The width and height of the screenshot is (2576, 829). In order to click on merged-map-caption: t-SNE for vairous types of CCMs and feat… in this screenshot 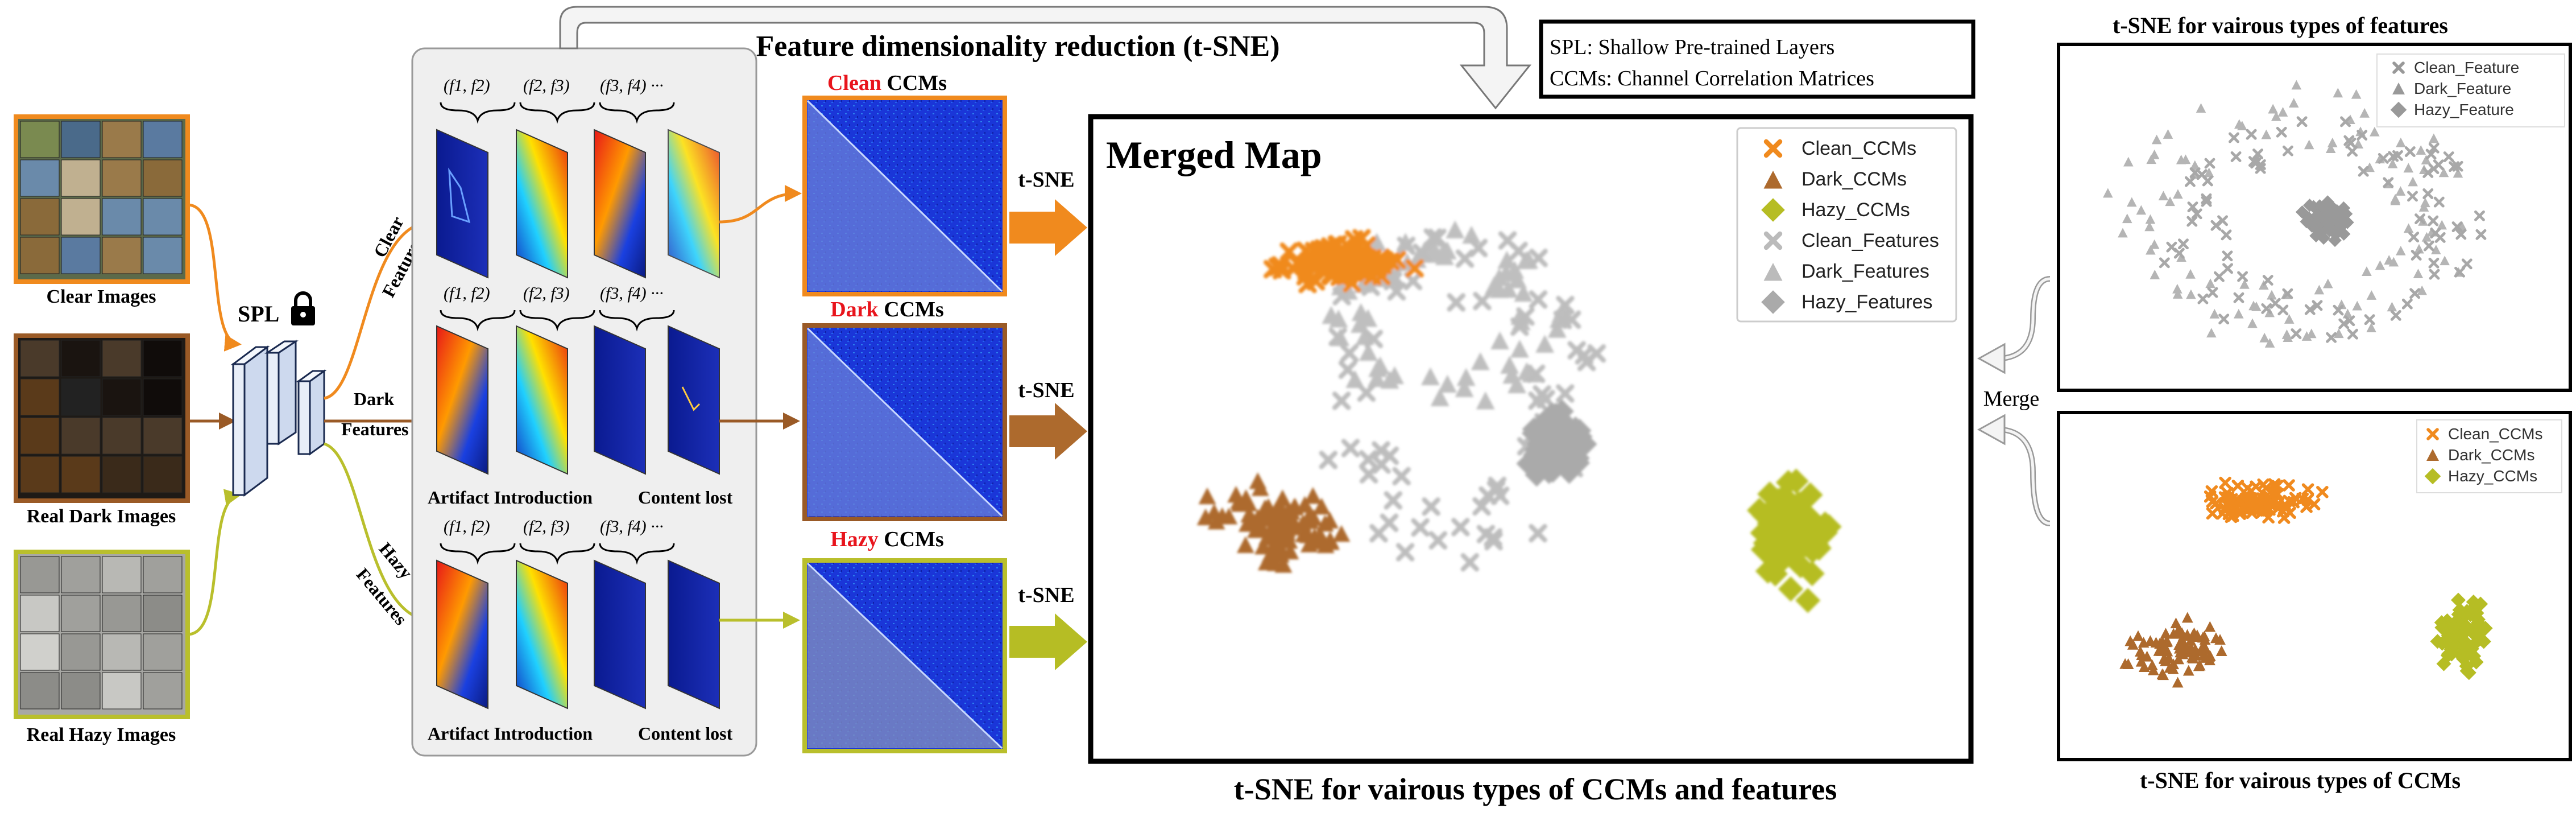, I will do `click(1535, 789)`.